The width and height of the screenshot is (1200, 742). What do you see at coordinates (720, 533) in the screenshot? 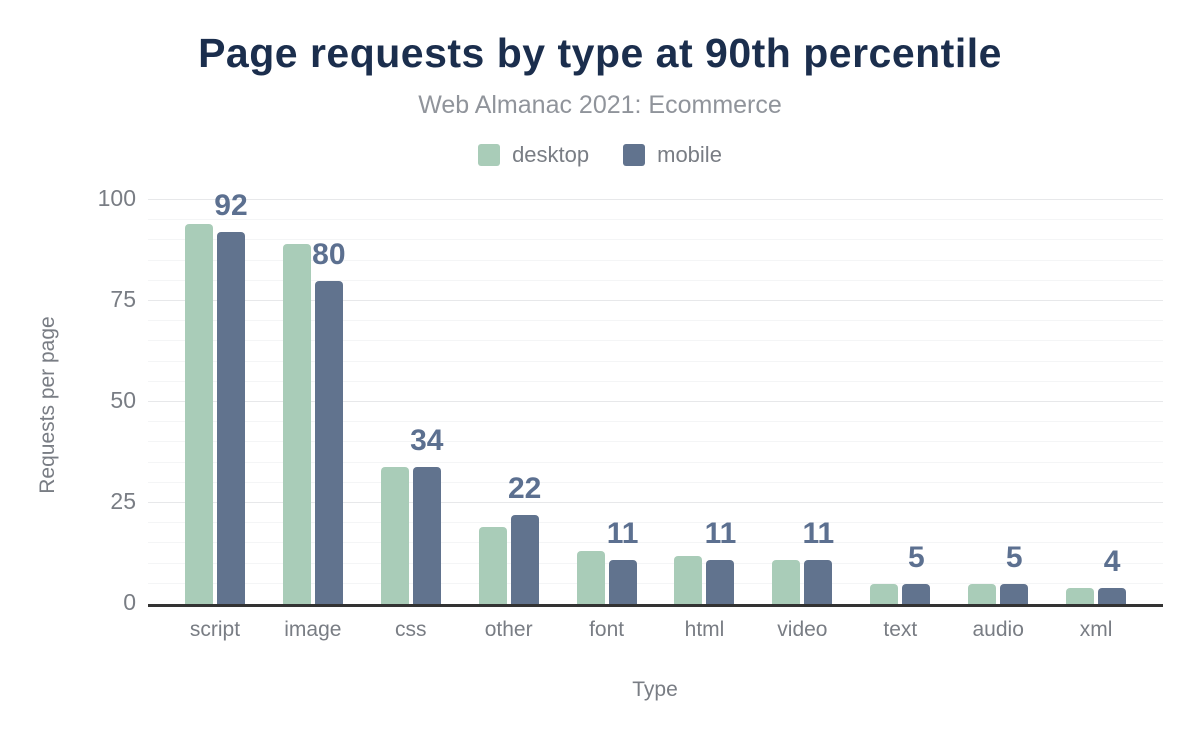
I see `value-label-html: 11` at bounding box center [720, 533].